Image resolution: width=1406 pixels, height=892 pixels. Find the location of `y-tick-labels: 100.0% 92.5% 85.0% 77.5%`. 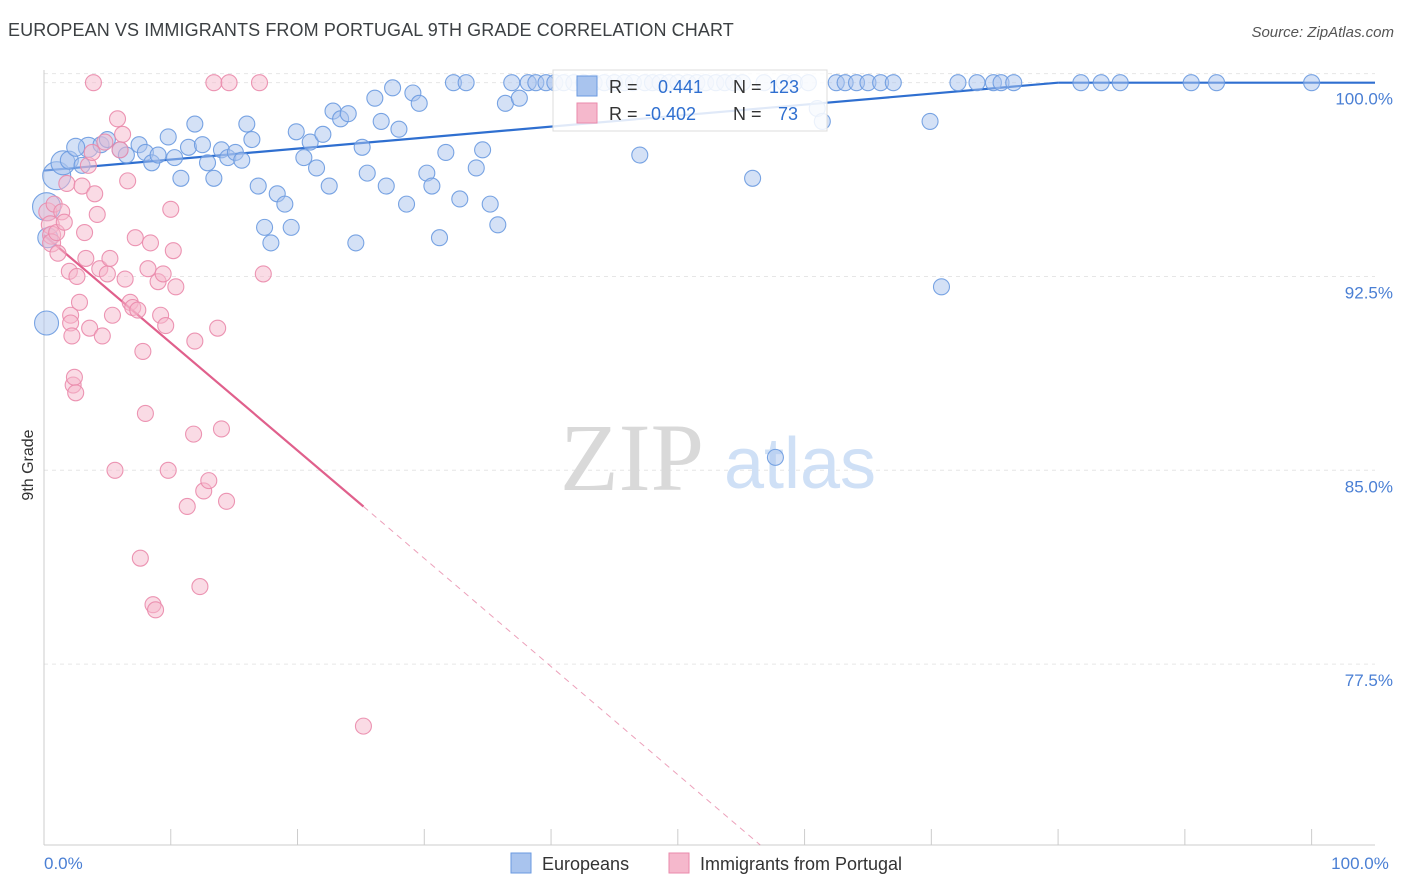

y-tick-labels: 100.0% 92.5% 85.0% 77.5% is located at coordinates (1364, 390).